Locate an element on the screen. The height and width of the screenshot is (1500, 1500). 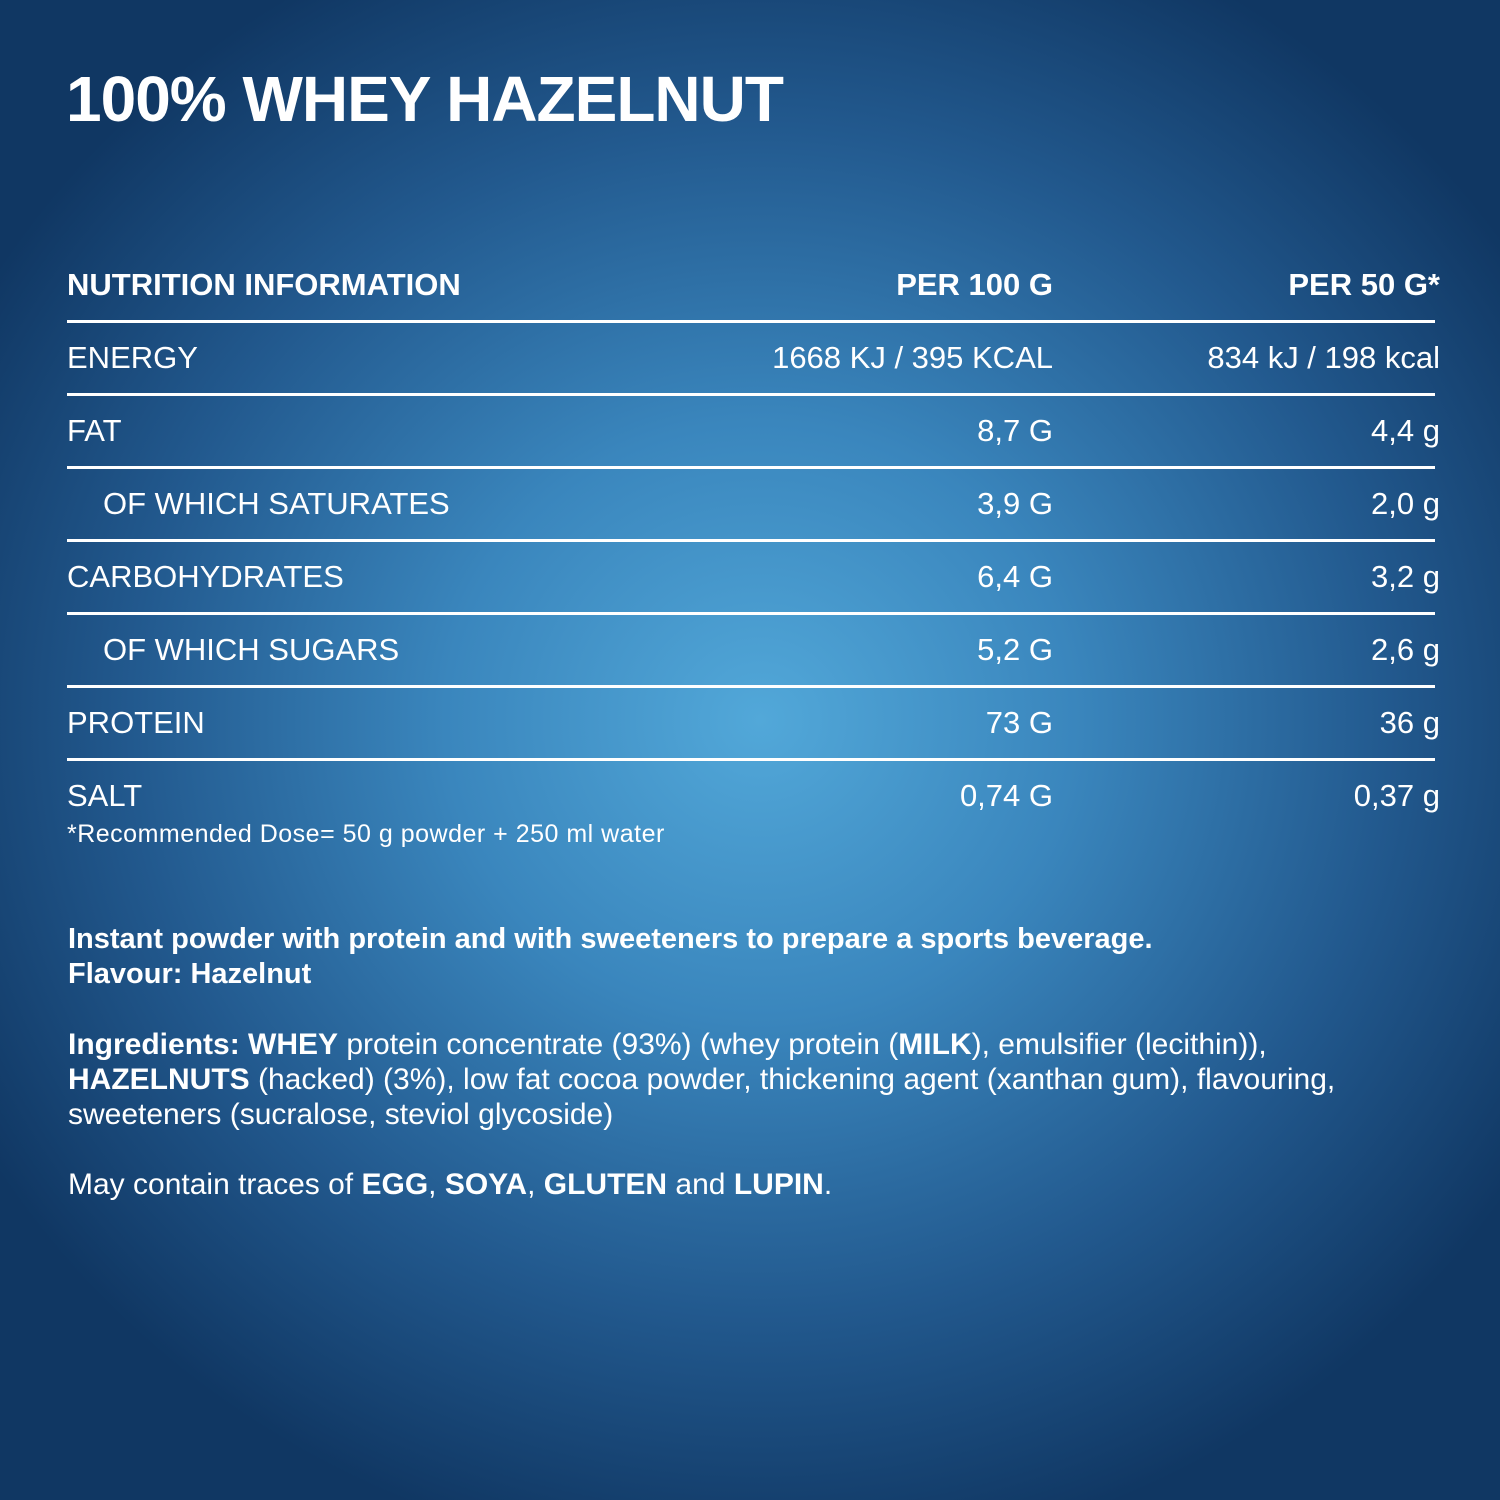
bold-text-segment: SOYA is located at coordinates (486, 1184).